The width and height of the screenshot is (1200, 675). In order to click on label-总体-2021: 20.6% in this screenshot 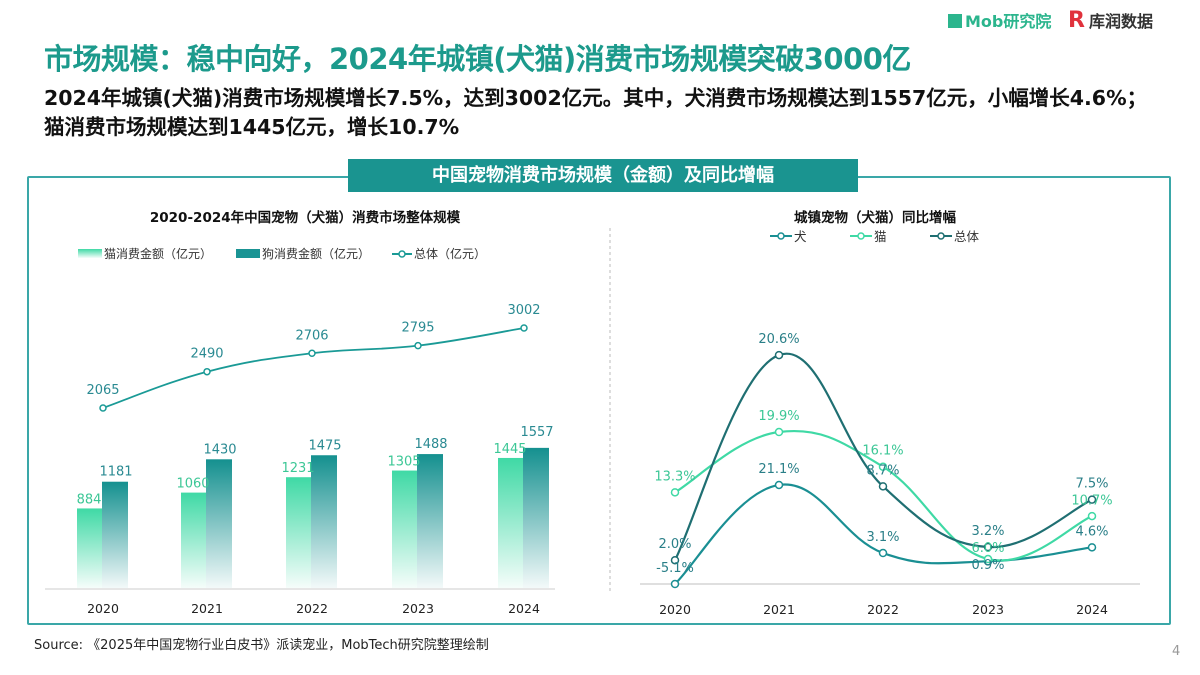, I will do `click(778, 339)`.